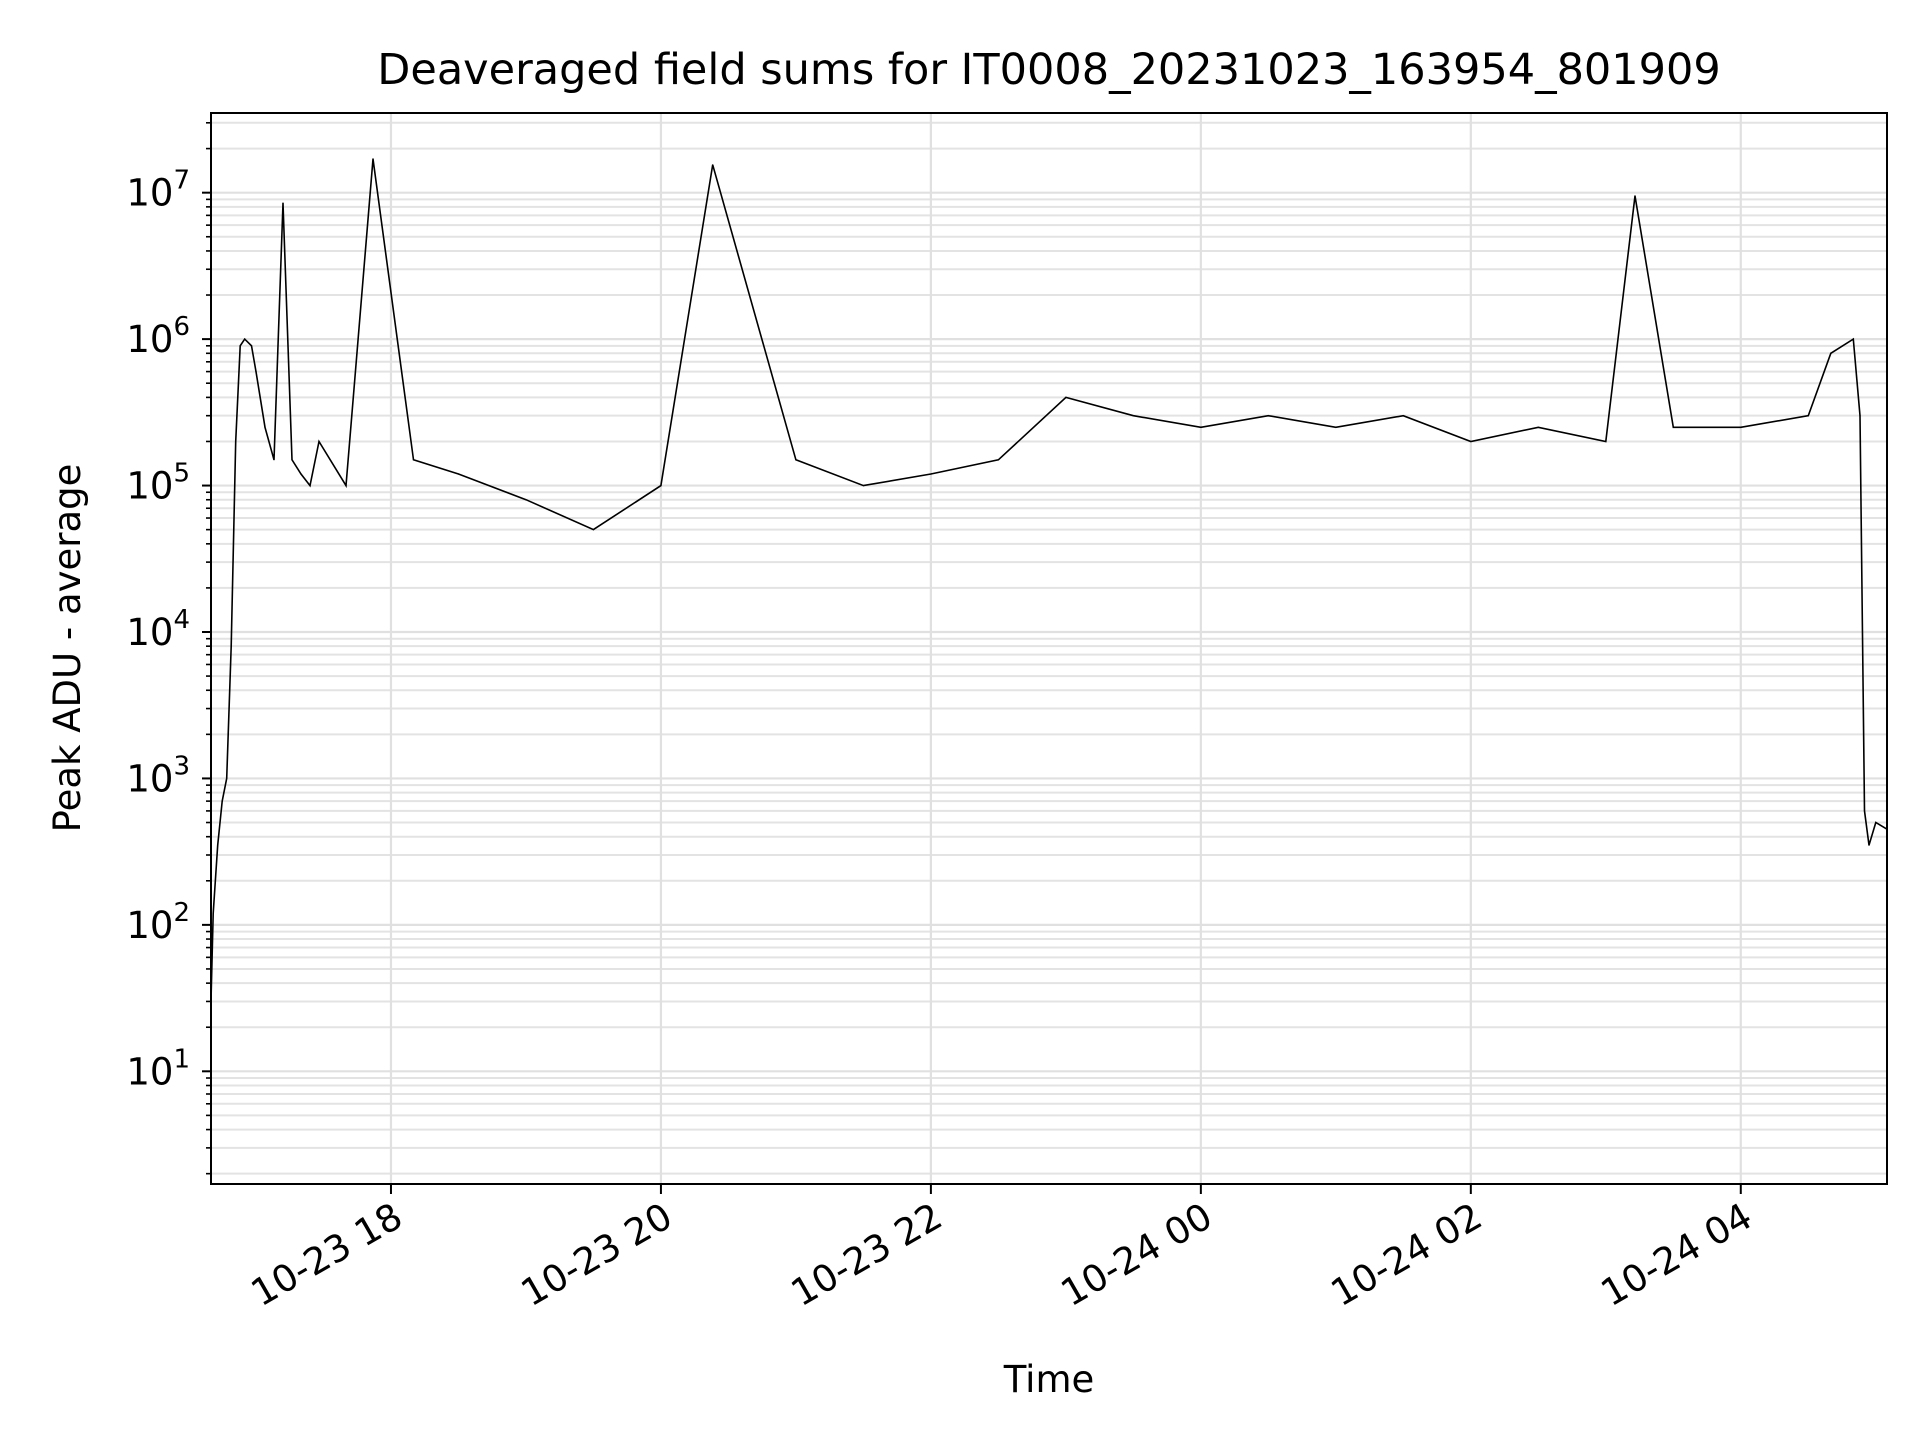 This screenshot has height=1440, width=1920. I want to click on y-tick-label-exponent: 3, so click(181, 766).